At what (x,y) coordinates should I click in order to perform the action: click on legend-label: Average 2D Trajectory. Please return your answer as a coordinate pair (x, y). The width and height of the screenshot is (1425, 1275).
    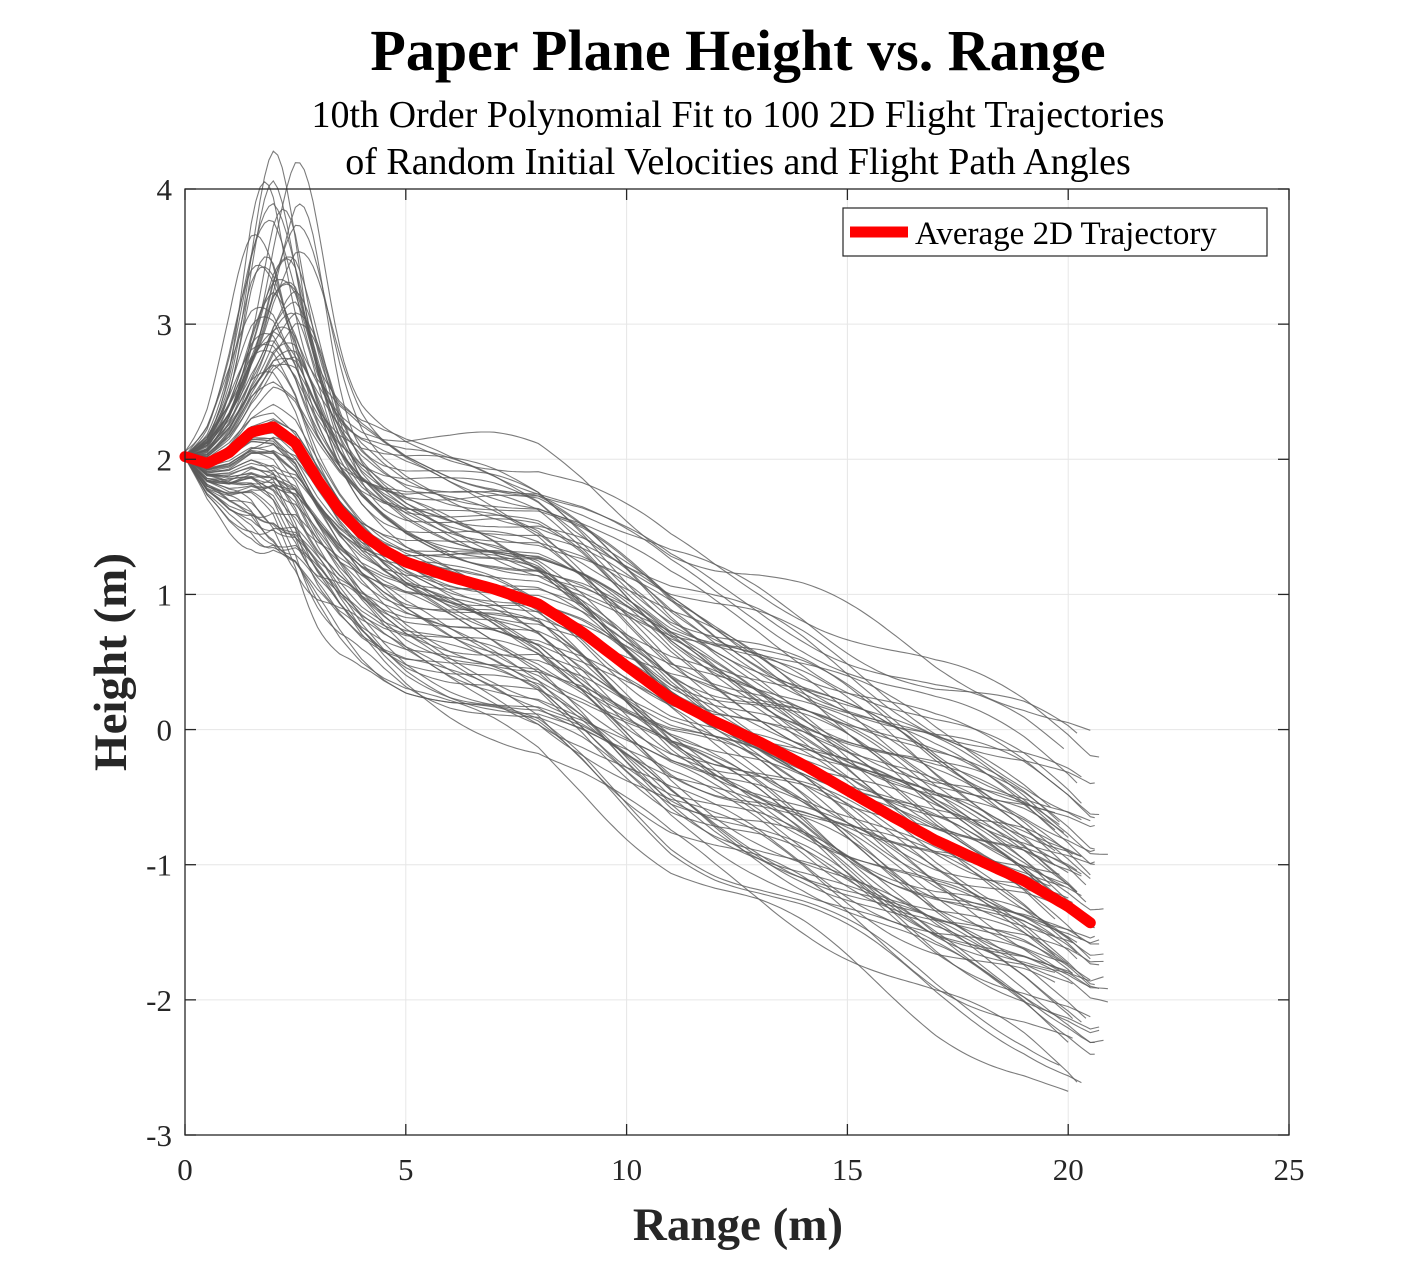
    Looking at the image, I should click on (1066, 234).